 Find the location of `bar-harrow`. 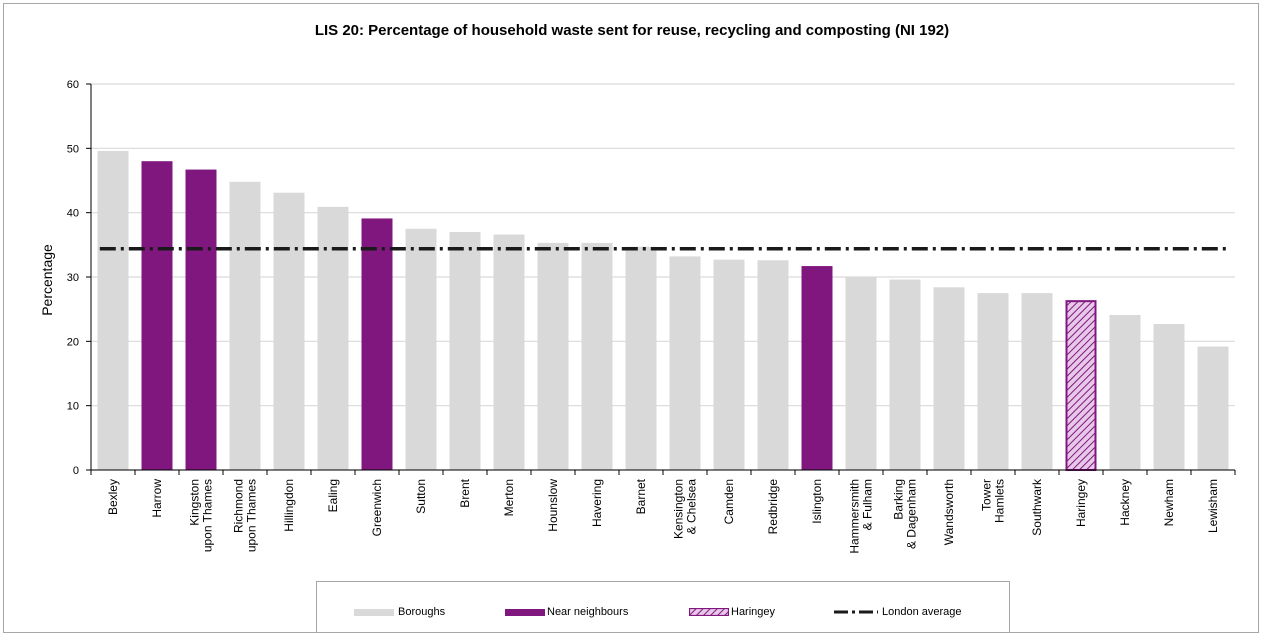

bar-harrow is located at coordinates (157, 315).